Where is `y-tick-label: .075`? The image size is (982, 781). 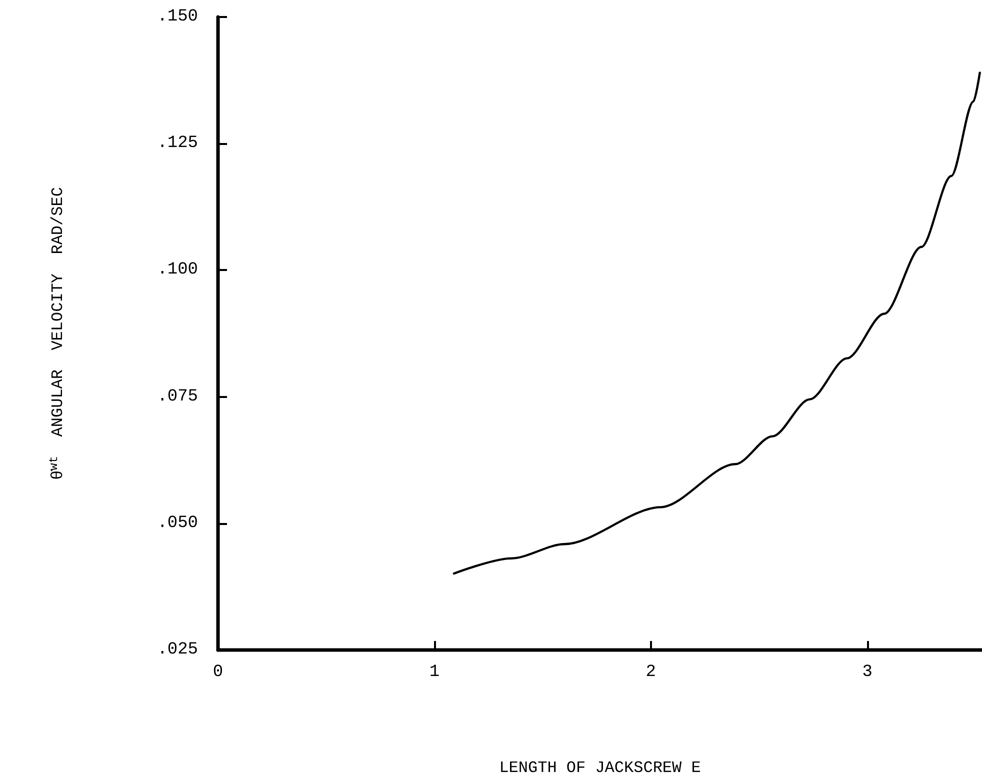 y-tick-label: .075 is located at coordinates (177, 396).